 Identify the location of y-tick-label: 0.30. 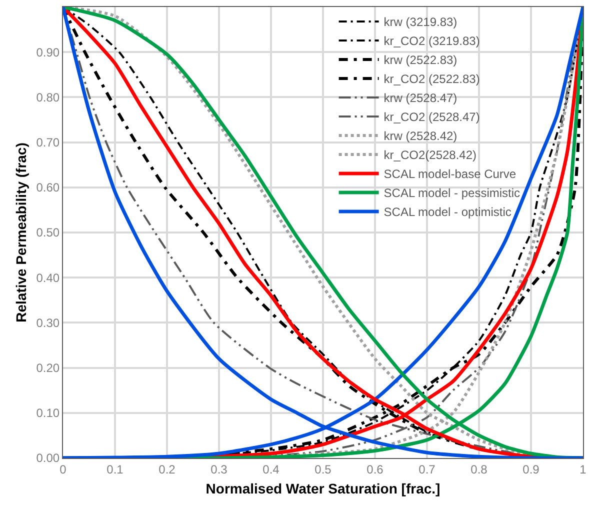
(48, 323).